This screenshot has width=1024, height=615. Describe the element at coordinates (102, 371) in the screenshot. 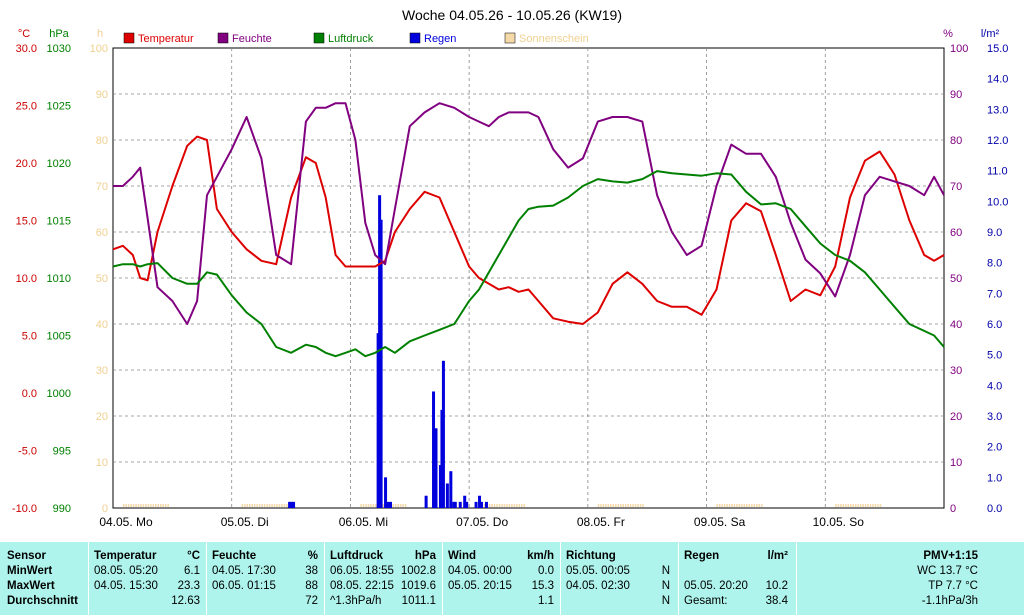

I see `sunshine-tick-label: 30` at that location.